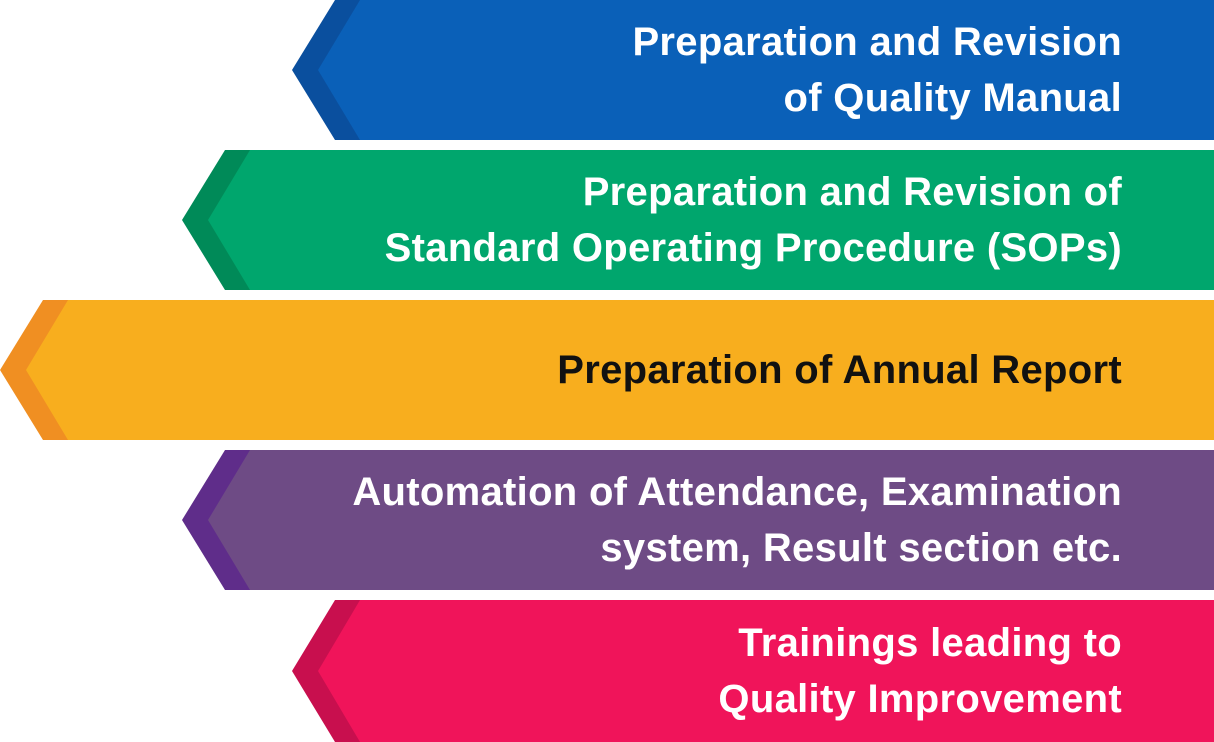  What do you see at coordinates (952, 98) in the screenshot?
I see `banner-line: of Quality Manual` at bounding box center [952, 98].